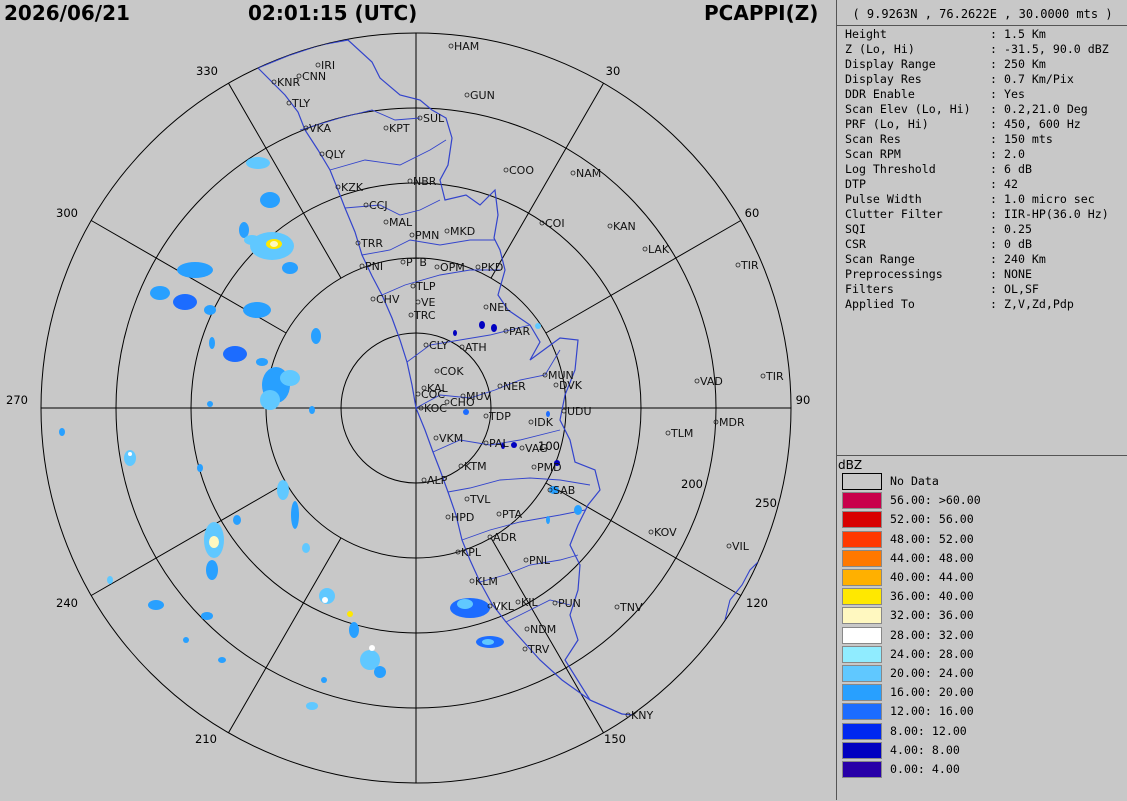 Image resolution: width=1127 pixels, height=801 pixels. I want to click on city-marker: VE, so click(425, 302).